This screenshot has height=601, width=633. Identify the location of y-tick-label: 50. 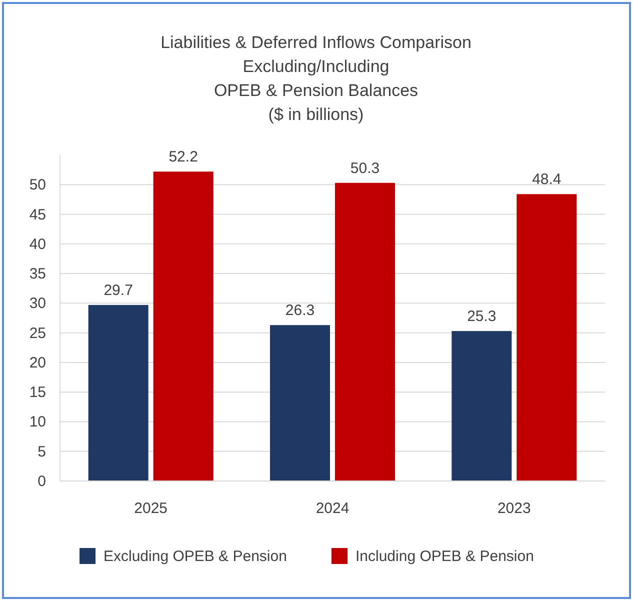
(37, 185).